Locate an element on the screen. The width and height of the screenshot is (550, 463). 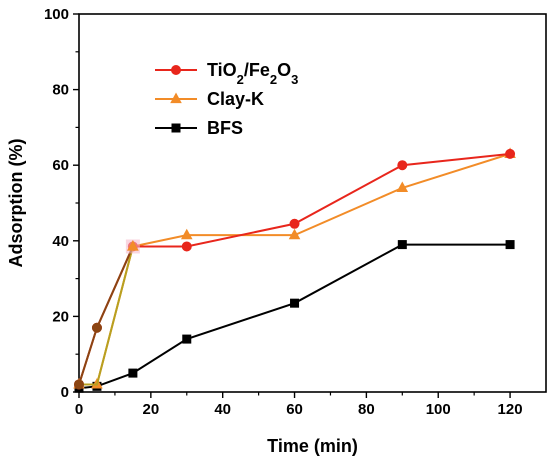
overlay-segment-olive is located at coordinates (106, 316).